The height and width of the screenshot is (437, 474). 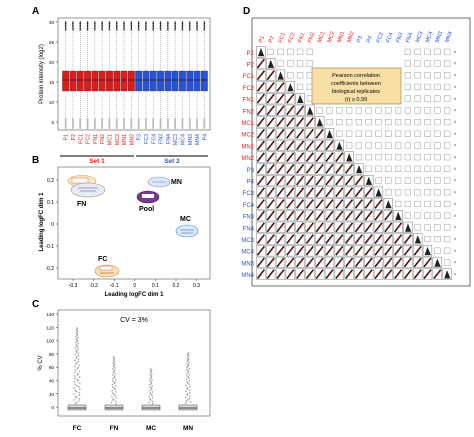 I want to click on sample-label-FC4: FC4, so click(x=154, y=139).